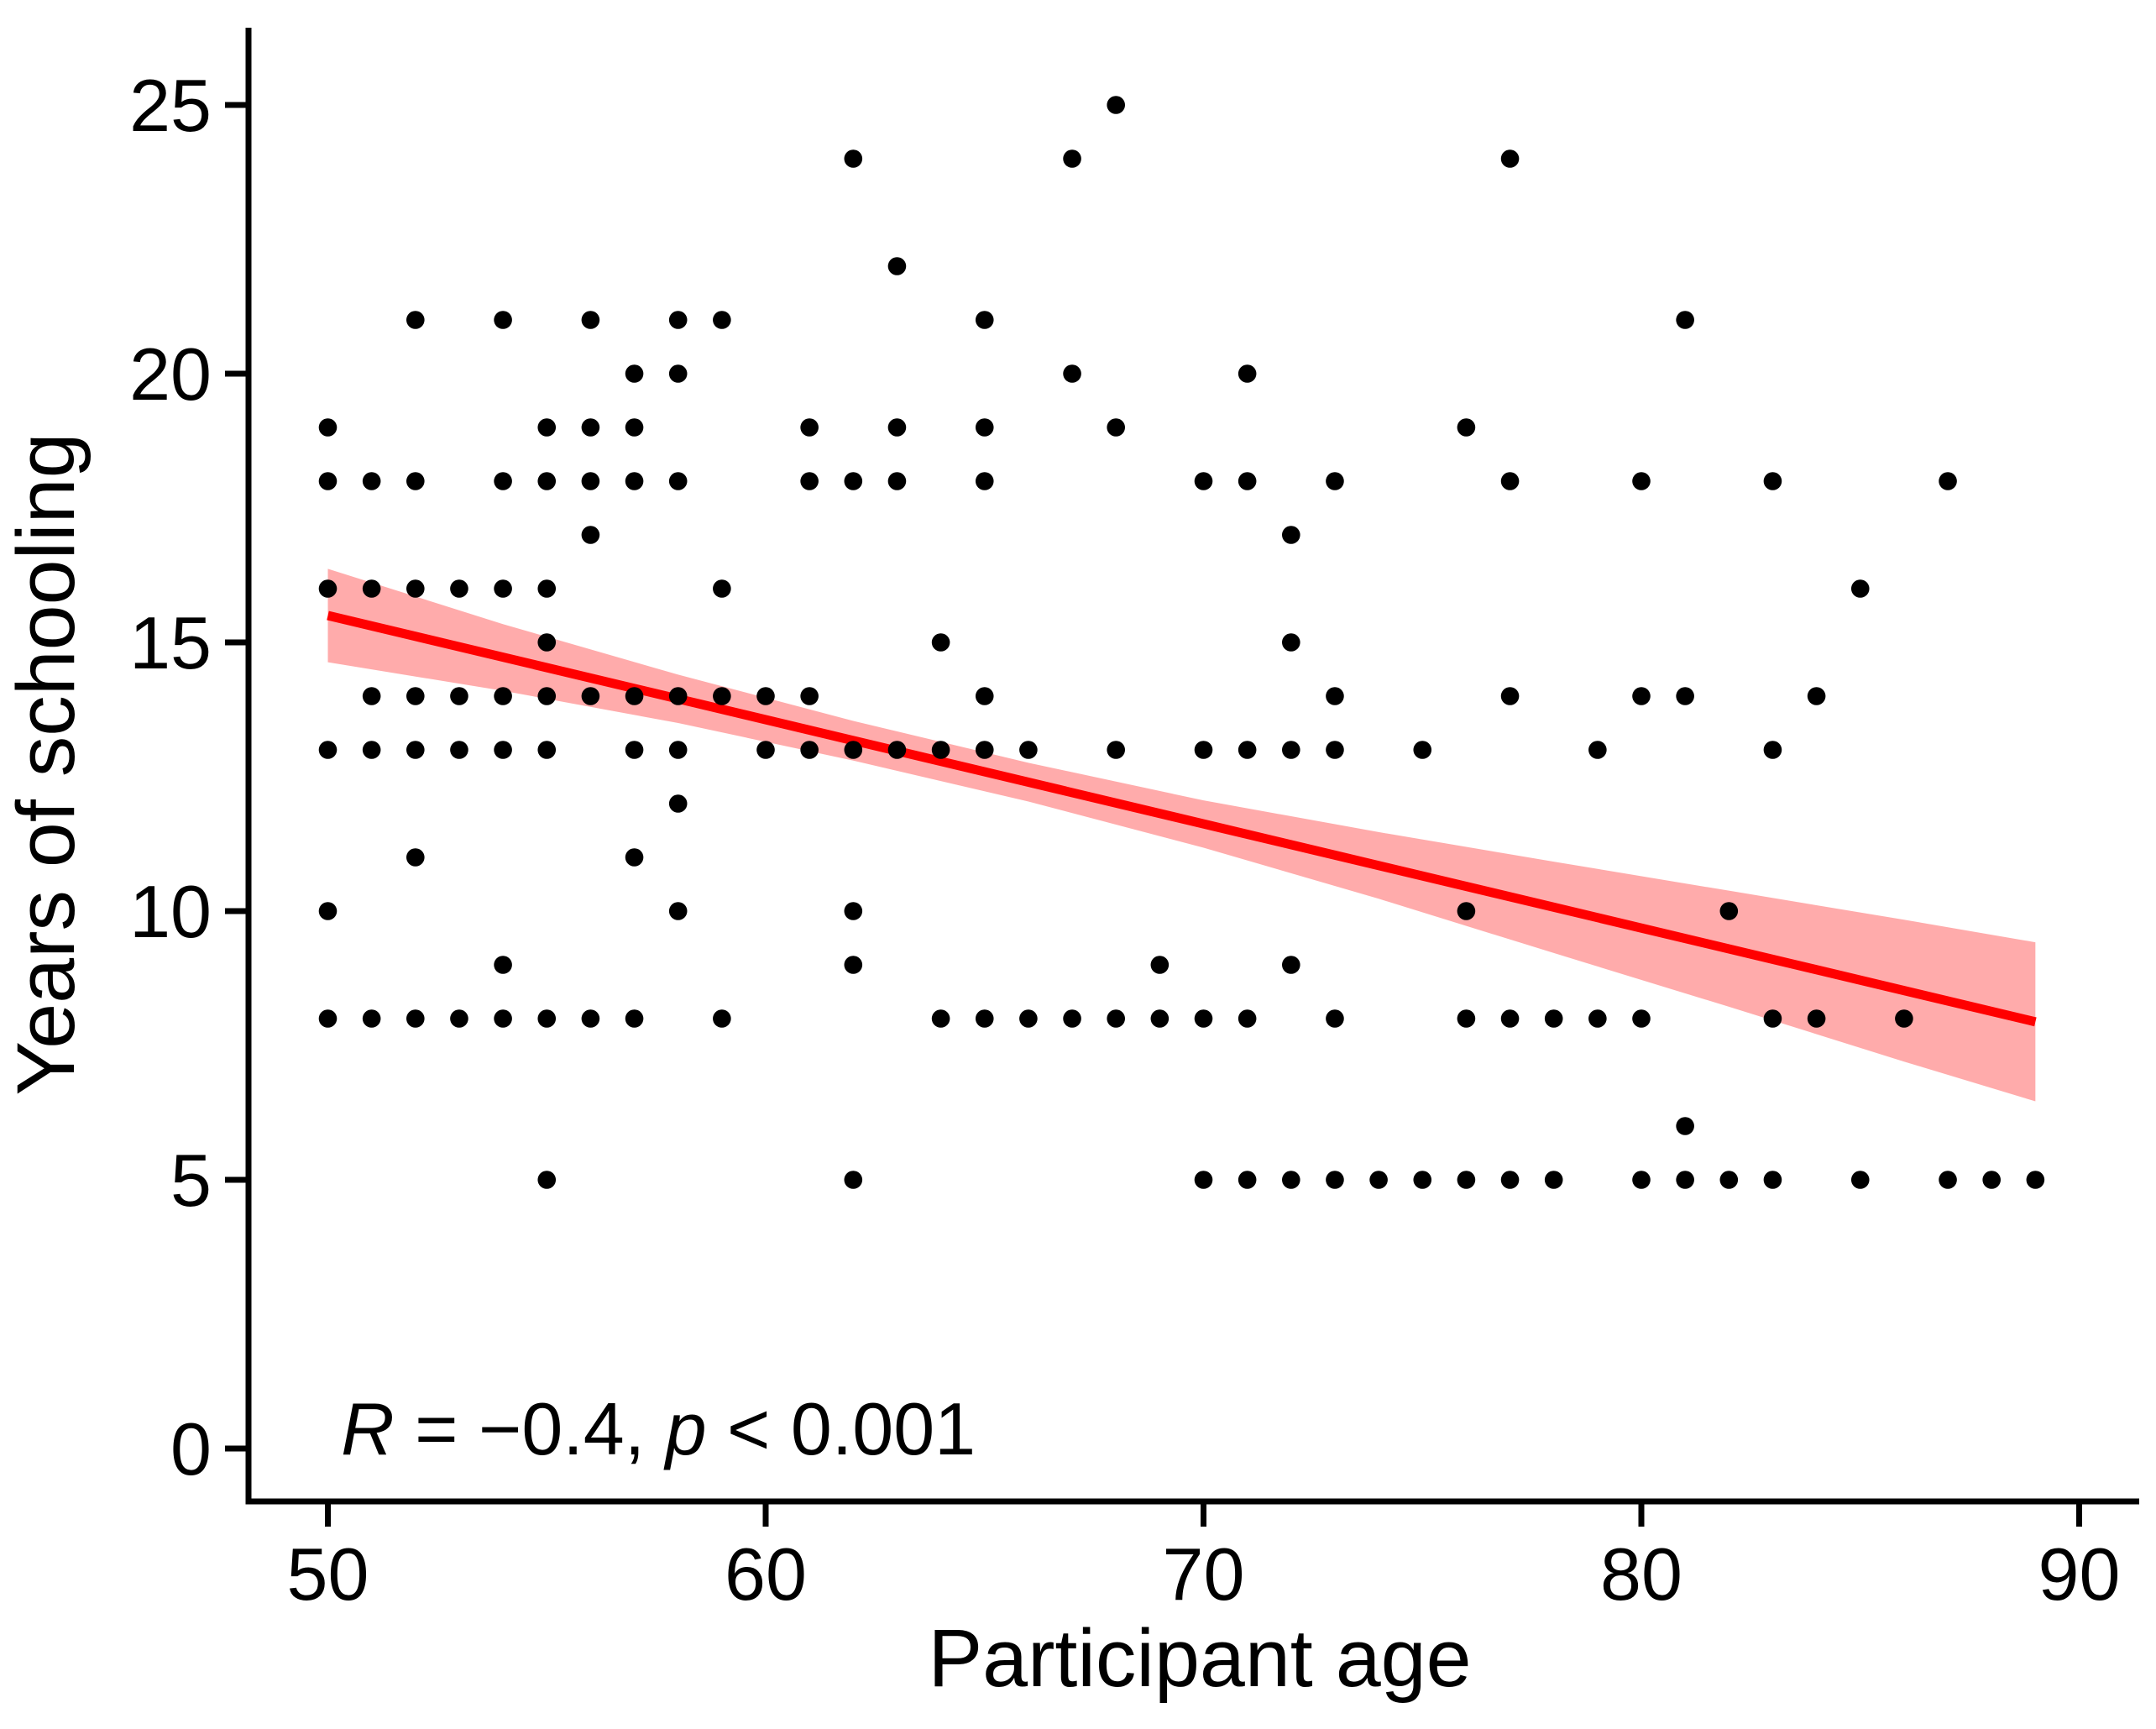  What do you see at coordinates (1199, 1658) in the screenshot?
I see `x-axis-title: Participant age` at bounding box center [1199, 1658].